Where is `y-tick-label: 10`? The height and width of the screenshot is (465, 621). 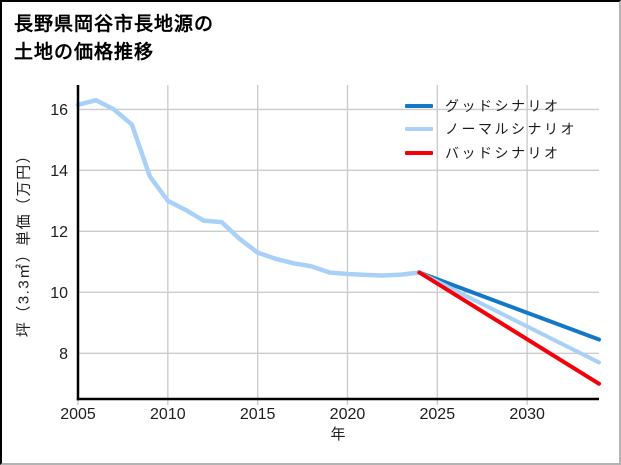
y-tick-label: 10 is located at coordinates (59, 293).